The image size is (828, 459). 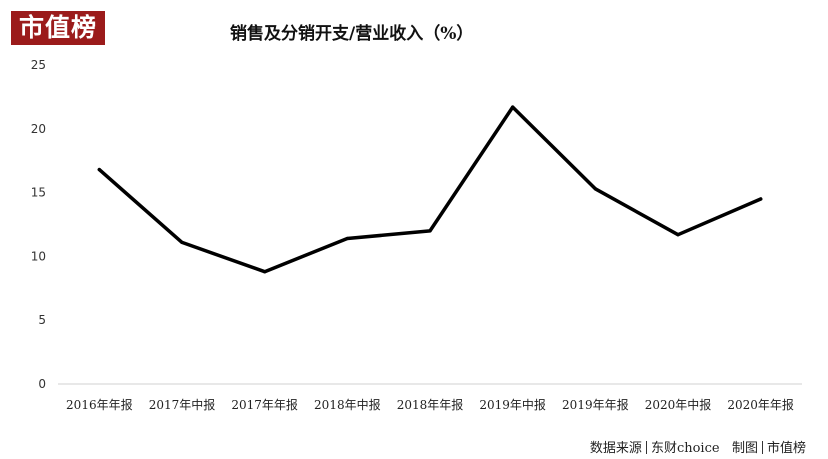 What do you see at coordinates (762, 447) in the screenshot?
I see `made-by-divider` at bounding box center [762, 447].